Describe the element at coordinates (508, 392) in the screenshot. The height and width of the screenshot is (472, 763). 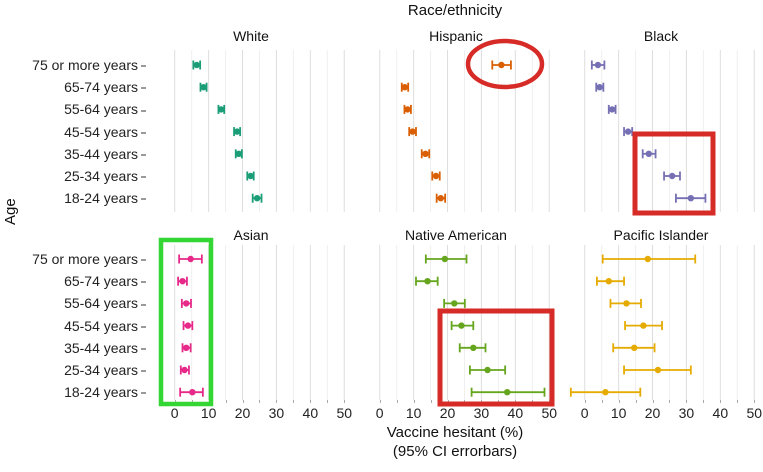
I see `errorbar-native-american-18-24-years` at that location.